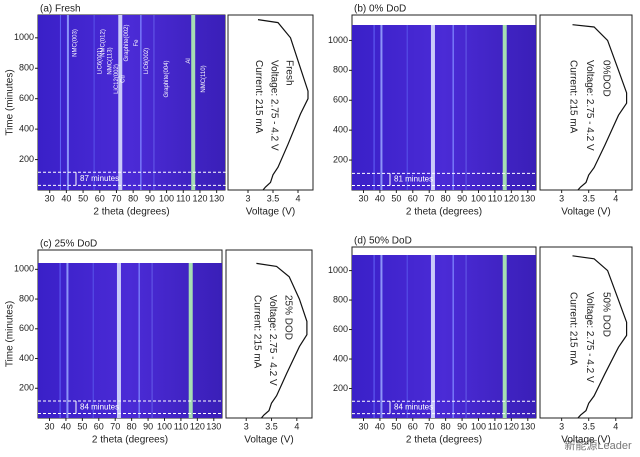  I want to click on condition-text: Fresh, so click(289, 73).